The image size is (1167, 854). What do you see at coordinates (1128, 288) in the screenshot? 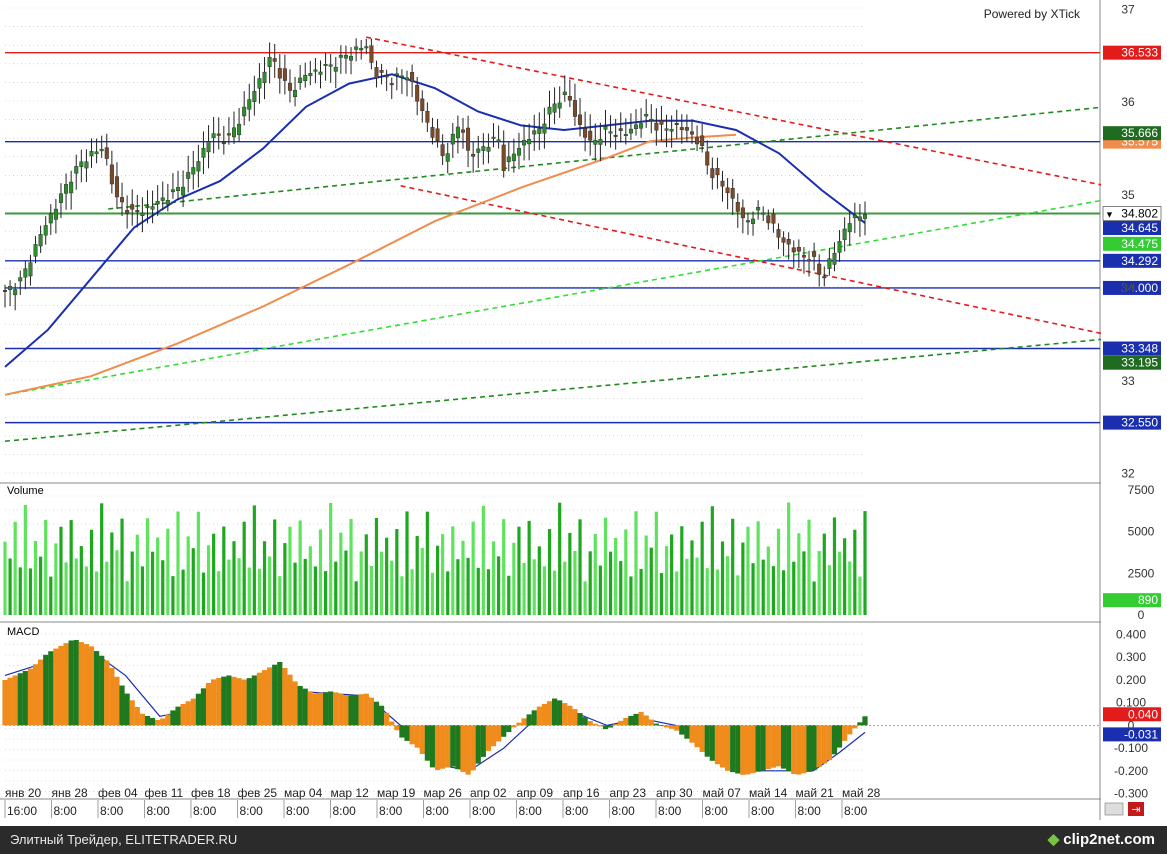
I see `price-tick-label: 34` at bounding box center [1128, 288].